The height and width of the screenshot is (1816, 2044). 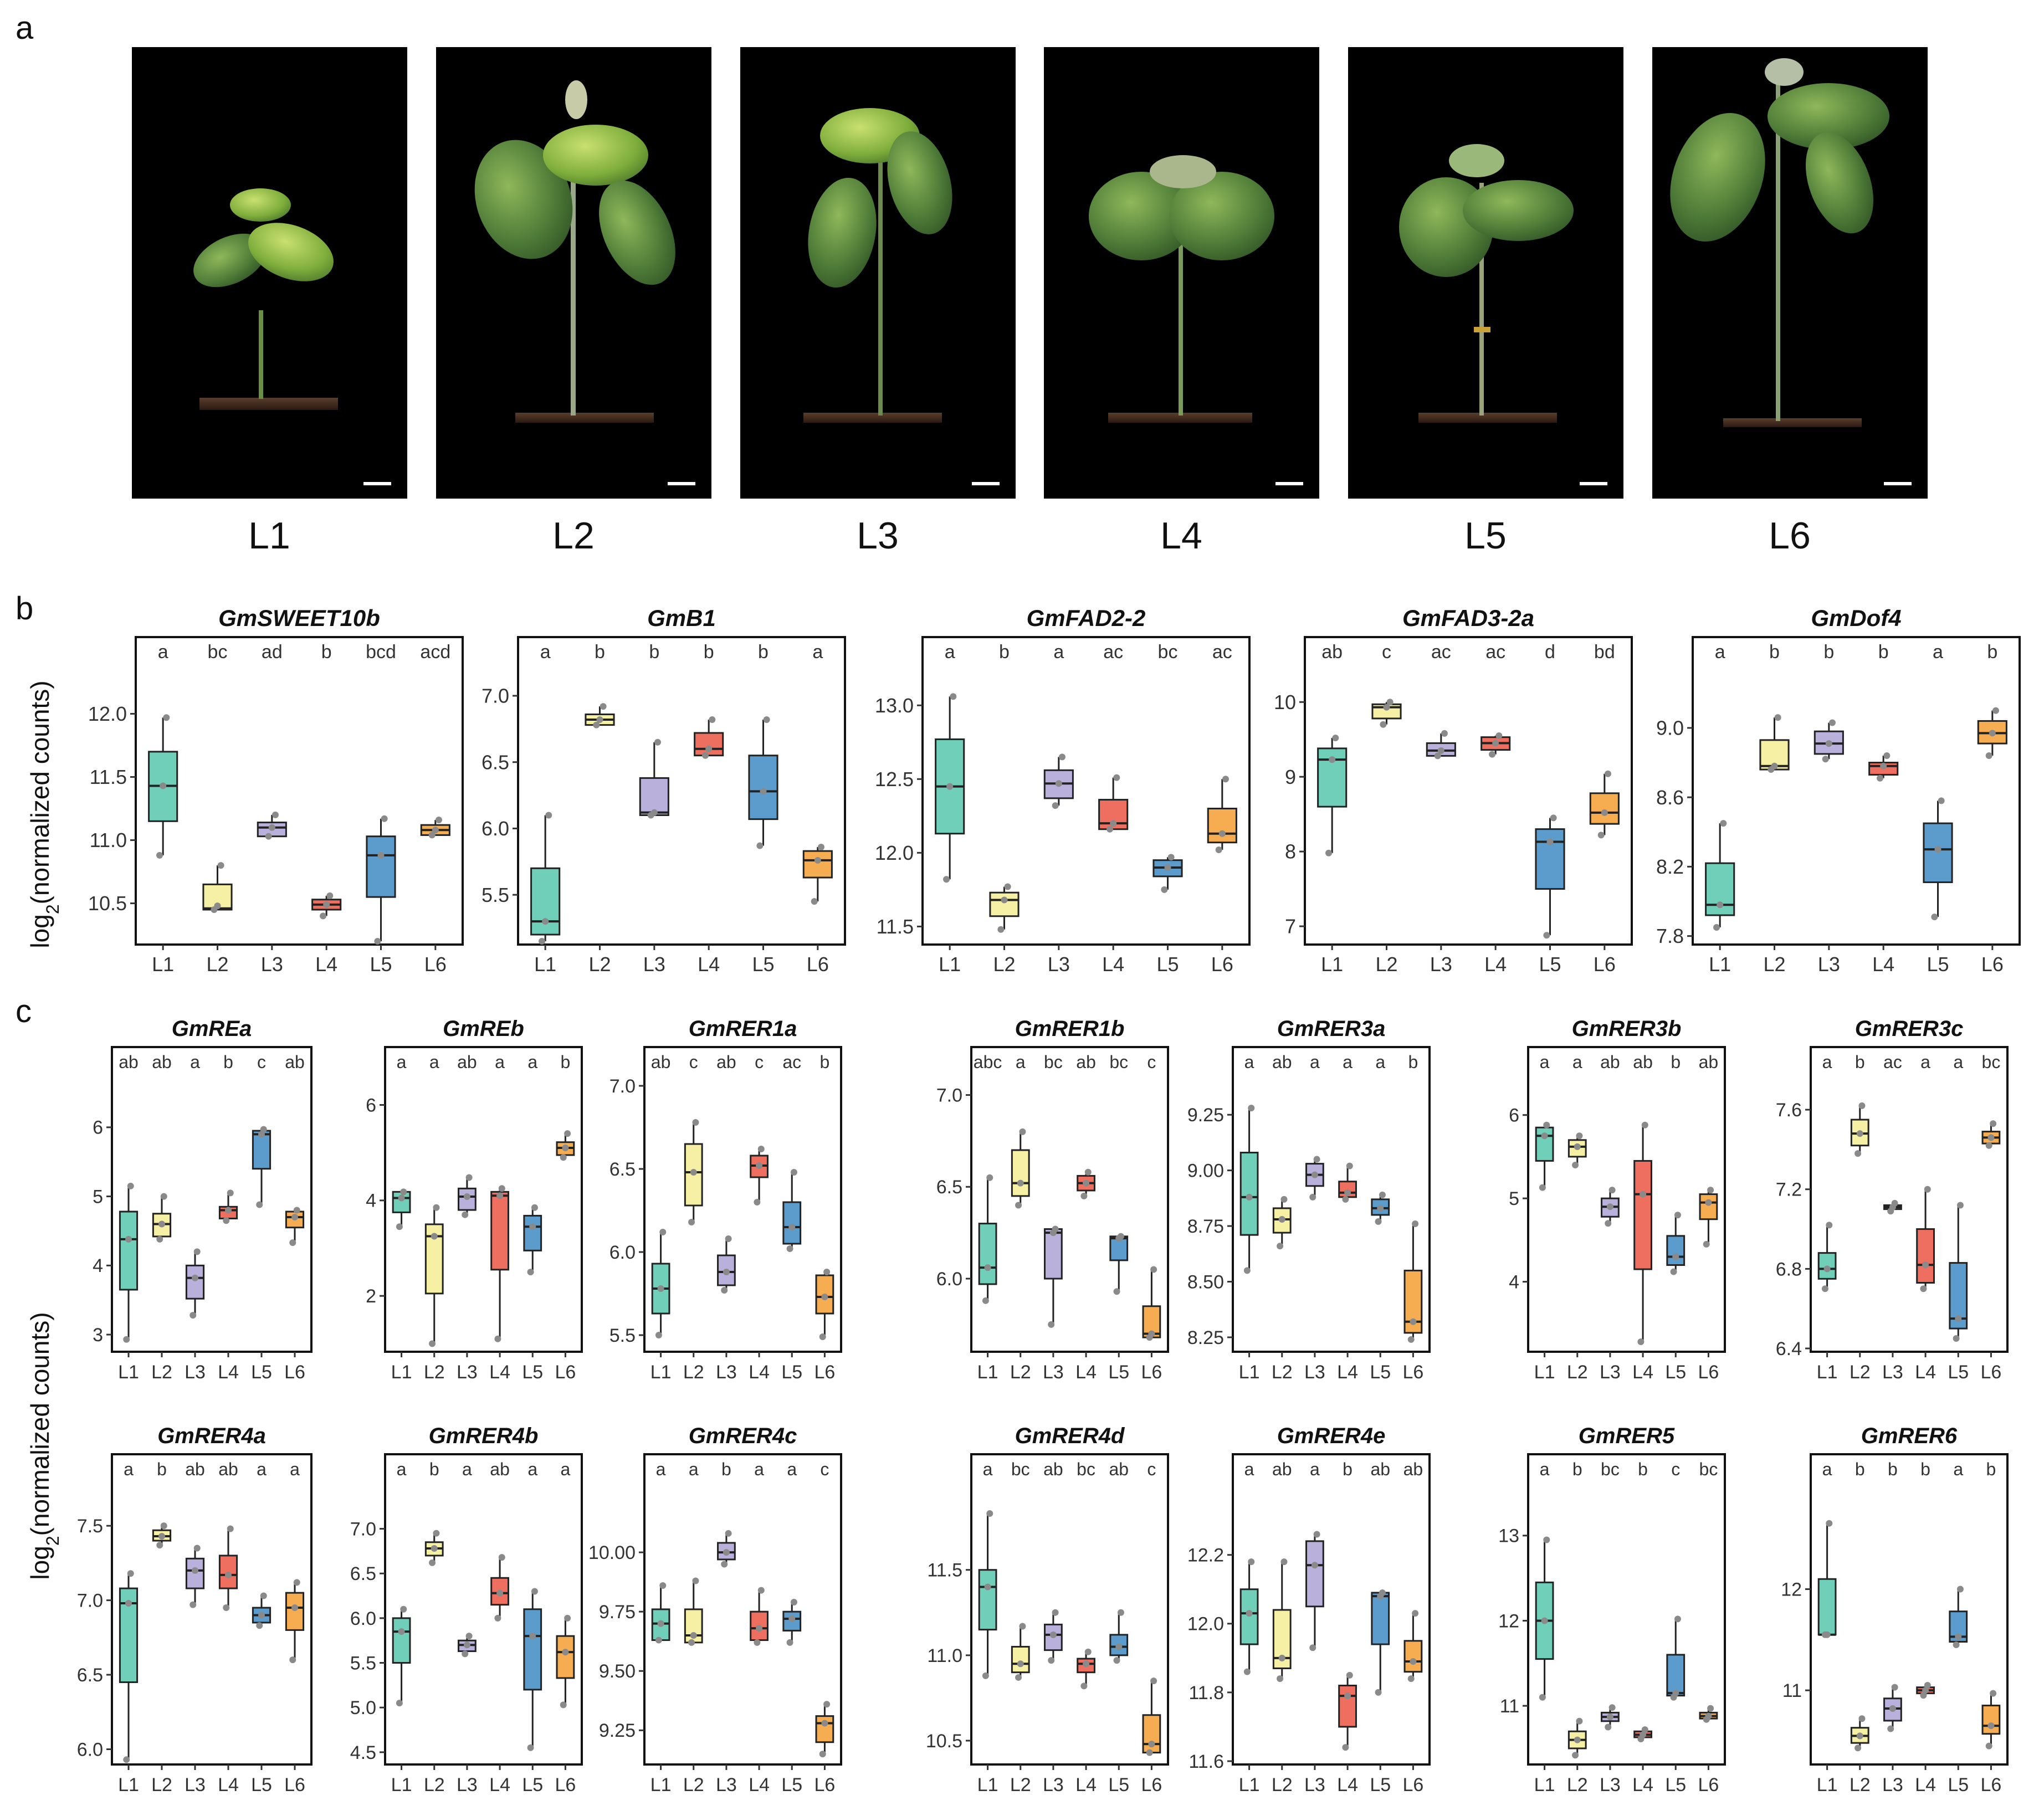 What do you see at coordinates (1290, 927) in the screenshot?
I see `y-tick-label: 7` at bounding box center [1290, 927].